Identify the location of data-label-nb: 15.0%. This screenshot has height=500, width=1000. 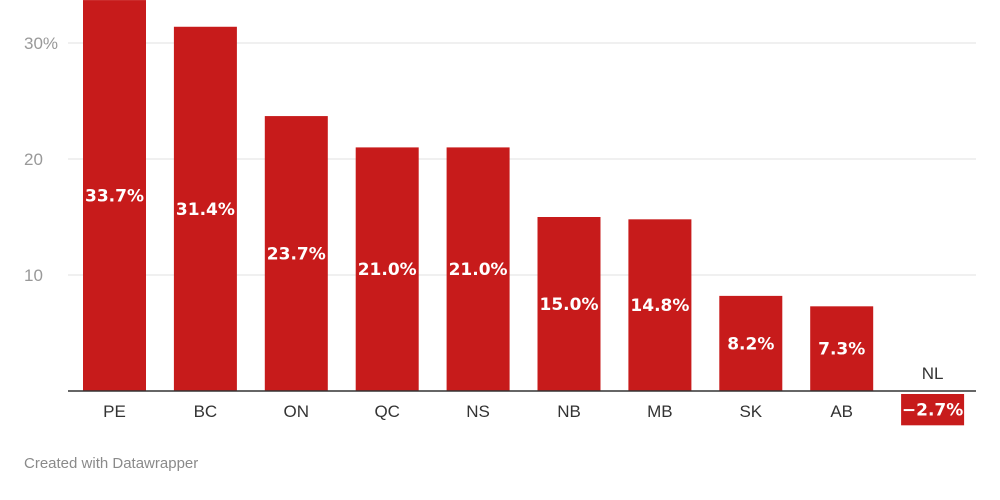
(569, 305).